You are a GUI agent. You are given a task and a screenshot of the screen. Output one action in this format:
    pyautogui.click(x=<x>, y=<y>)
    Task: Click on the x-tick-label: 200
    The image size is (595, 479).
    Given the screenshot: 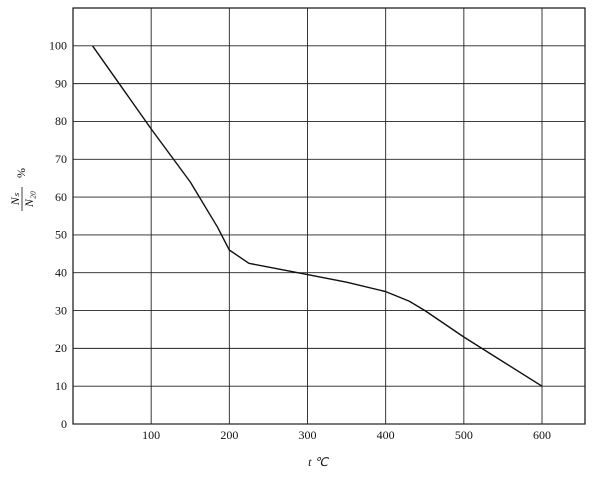 What is the action you would take?
    pyautogui.click(x=229, y=435)
    